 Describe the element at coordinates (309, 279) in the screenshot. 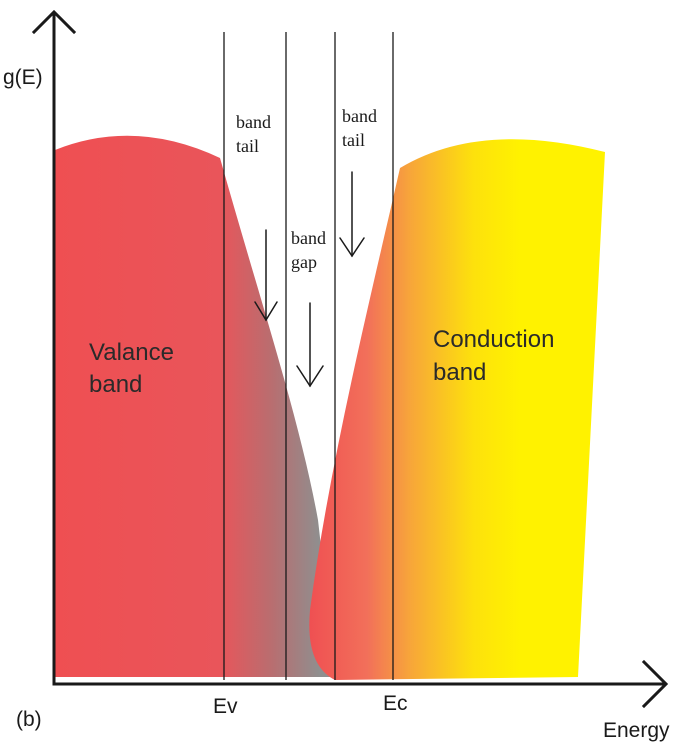

I see `down-arrows` at that location.